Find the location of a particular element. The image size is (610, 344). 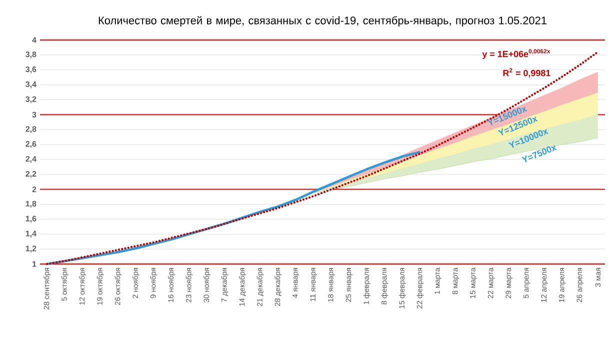

annotation: y = 1E+06e$^{0,0062x}$ is located at coordinates (516, 54).